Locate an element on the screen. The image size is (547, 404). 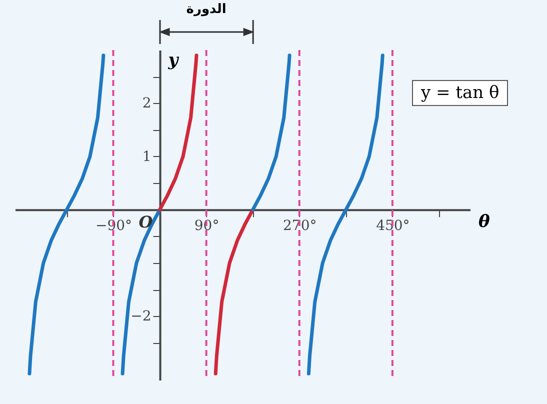
y-axis-title: y is located at coordinates (173, 60).